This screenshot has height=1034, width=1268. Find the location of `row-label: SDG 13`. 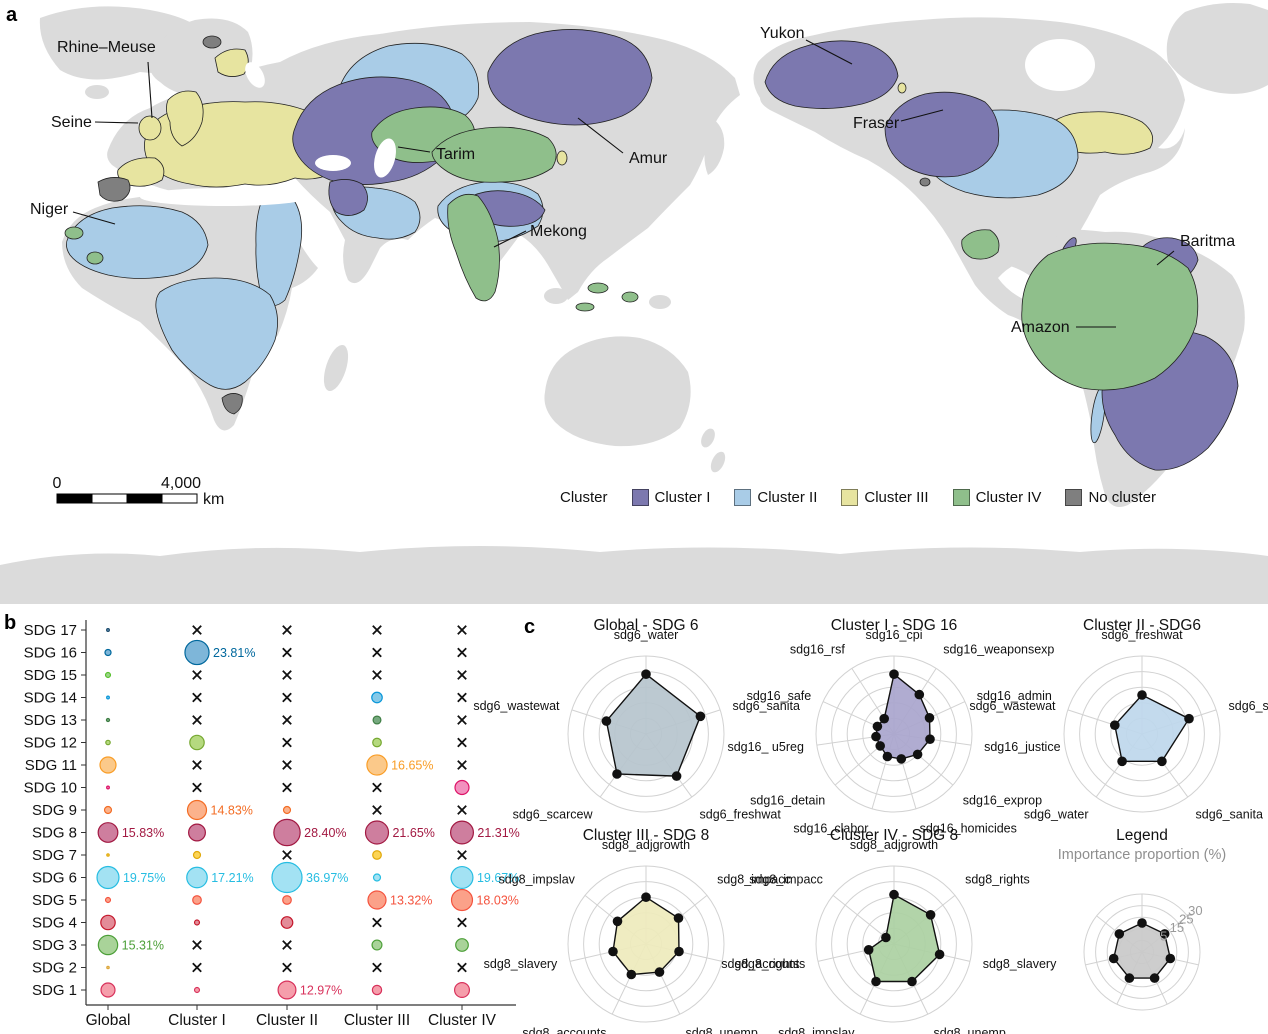

row-label: SDG 13 is located at coordinates (50, 720).